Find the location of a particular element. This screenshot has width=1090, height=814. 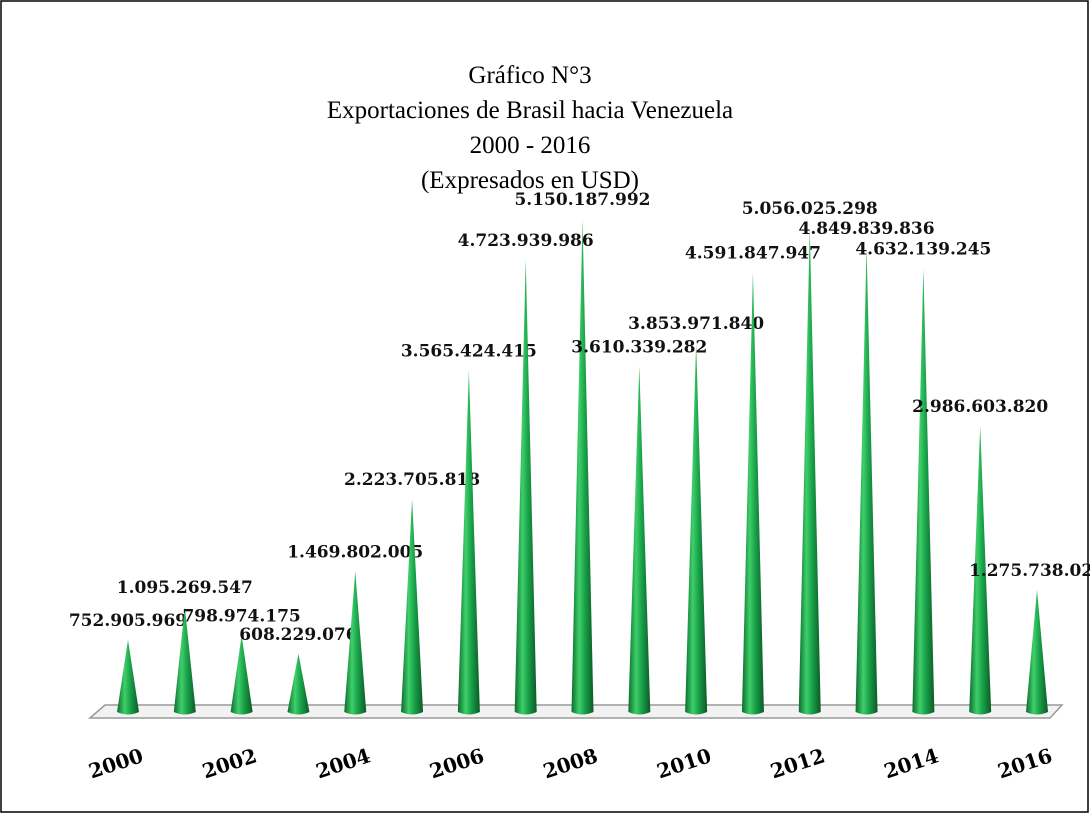

chart-title: (Expresados en USD) is located at coordinates (530, 180).